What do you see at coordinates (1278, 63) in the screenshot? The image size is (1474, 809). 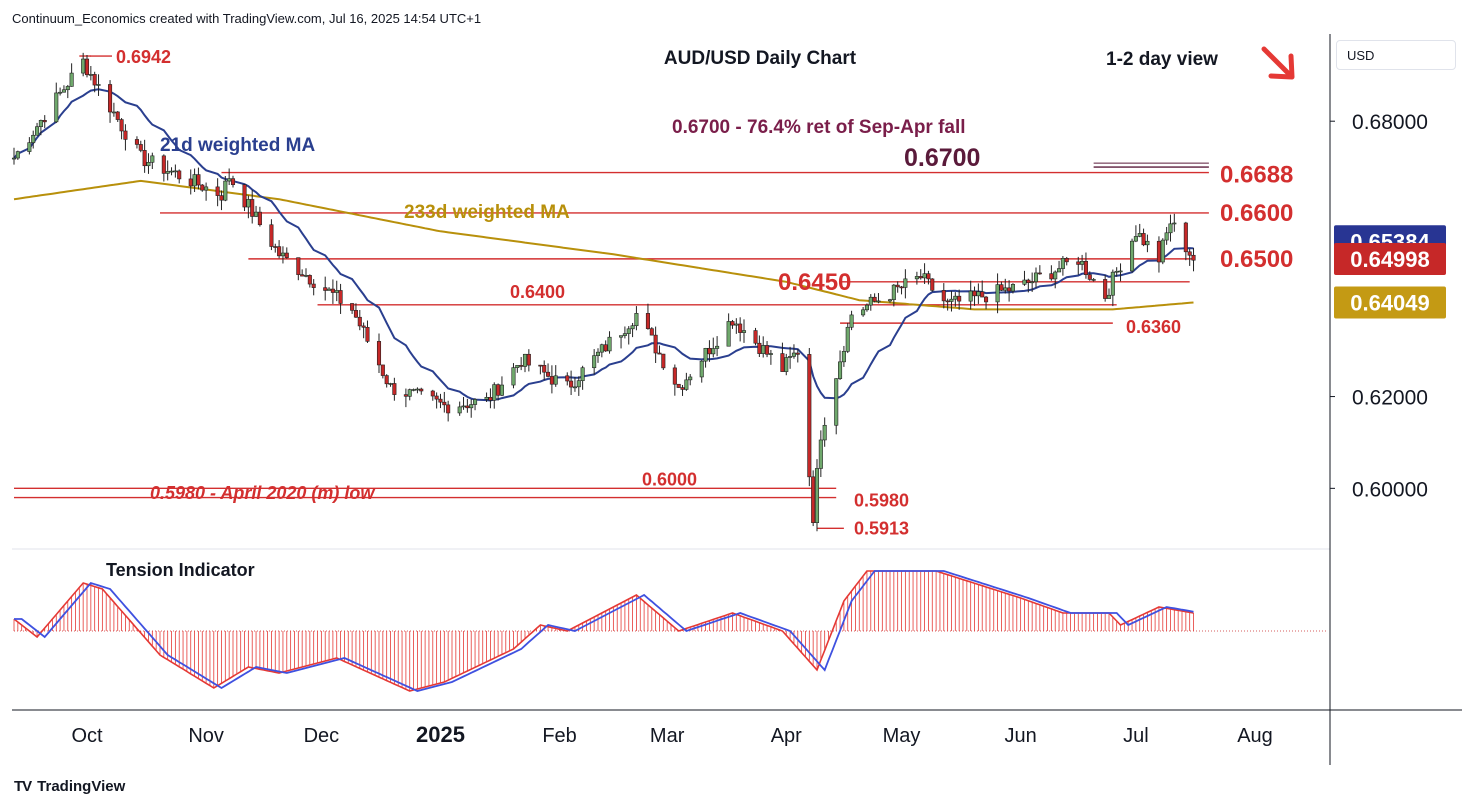 I see `down-arrow-icon` at bounding box center [1278, 63].